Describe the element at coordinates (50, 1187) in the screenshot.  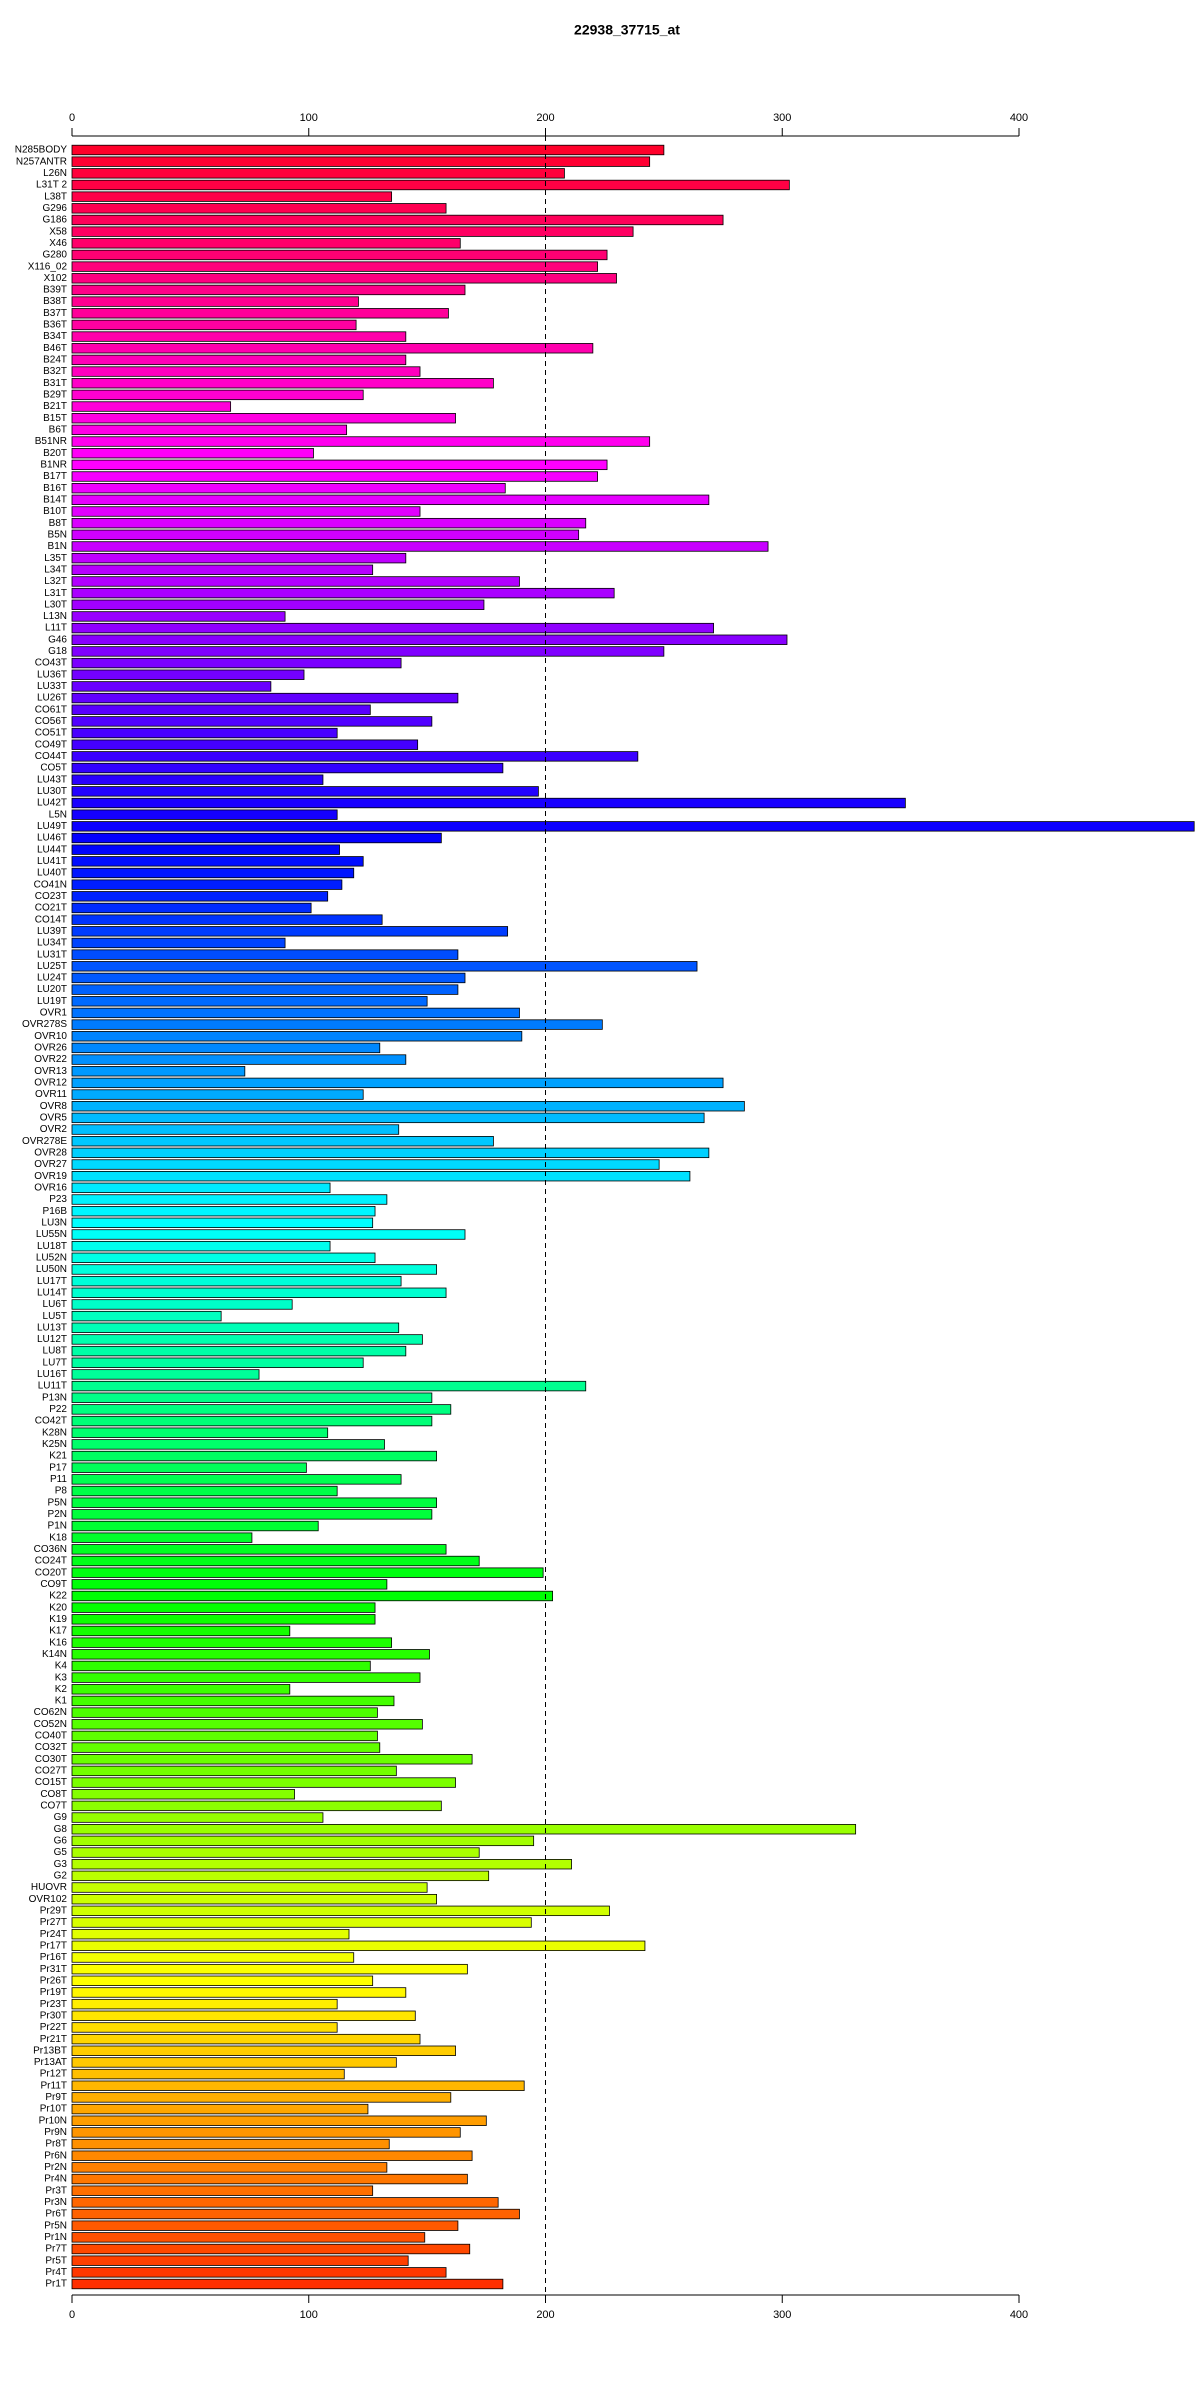
I see `category-label: OVR16` at that location.